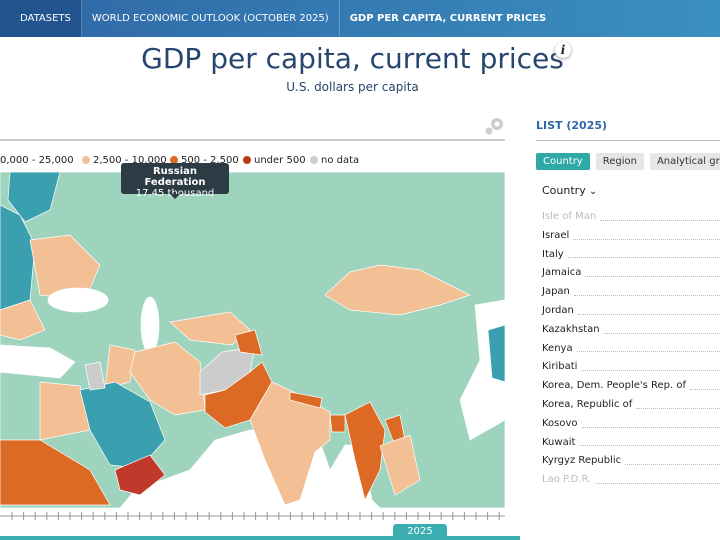  Describe the element at coordinates (572, 125) in the screenshot. I see `list-title: LIST (2025)` at that location.